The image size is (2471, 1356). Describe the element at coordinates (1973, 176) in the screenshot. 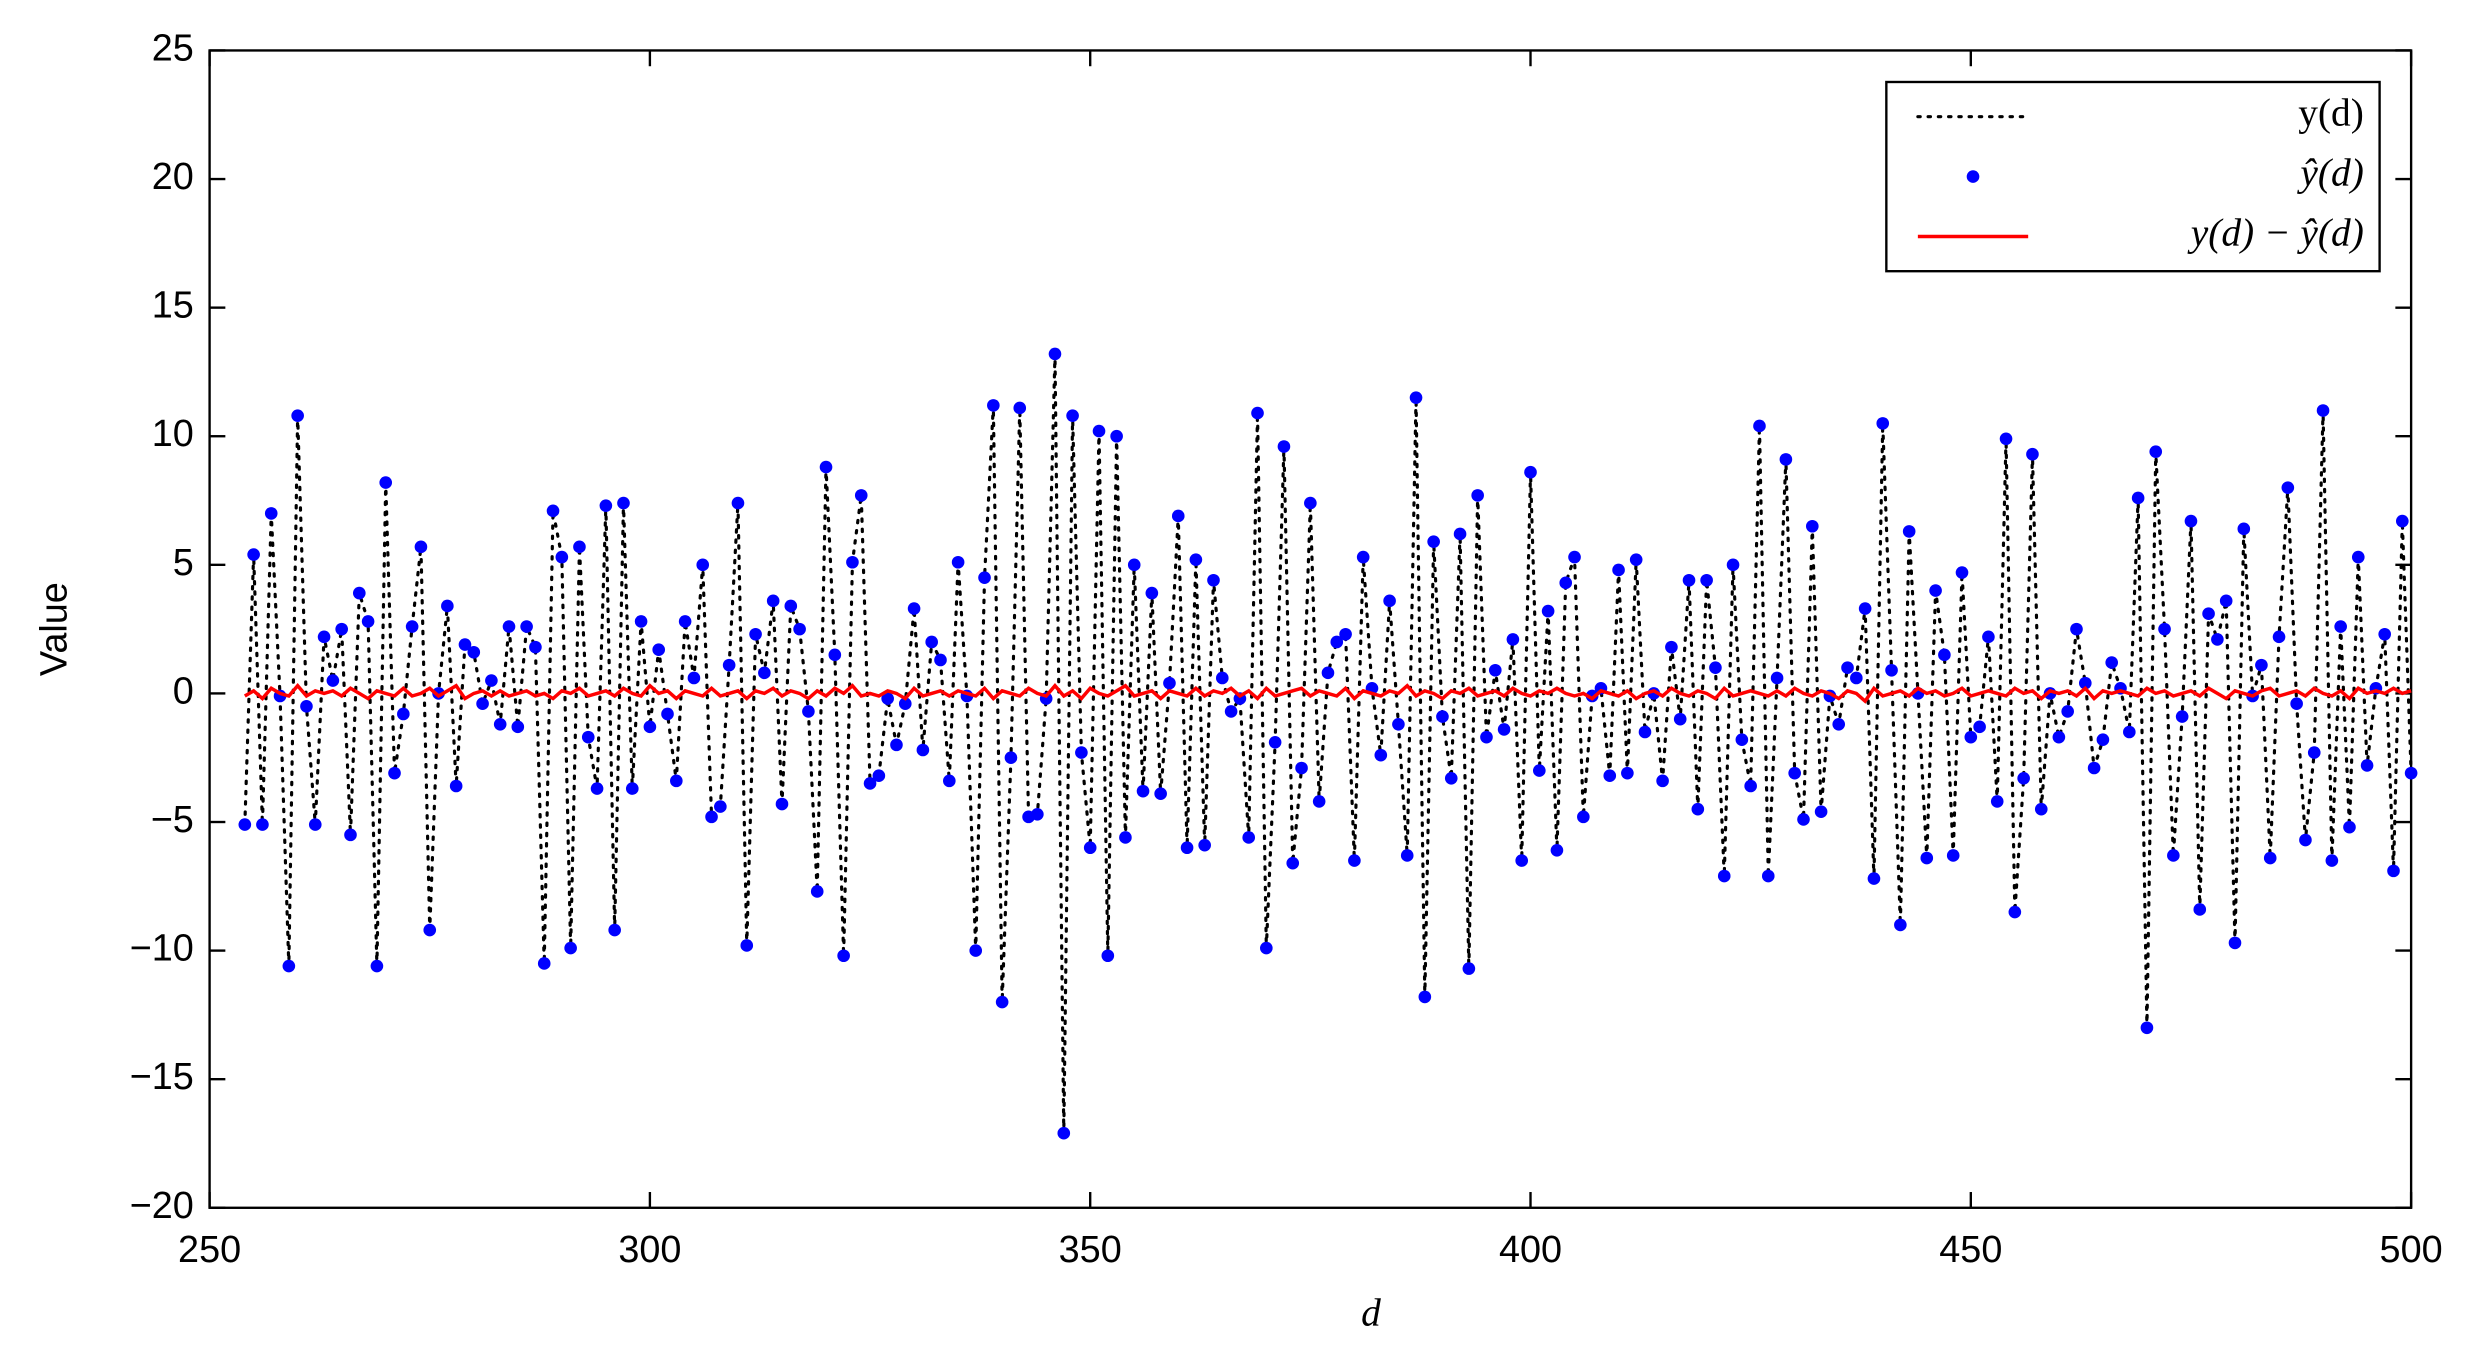

I see `legend-symbol` at that location.